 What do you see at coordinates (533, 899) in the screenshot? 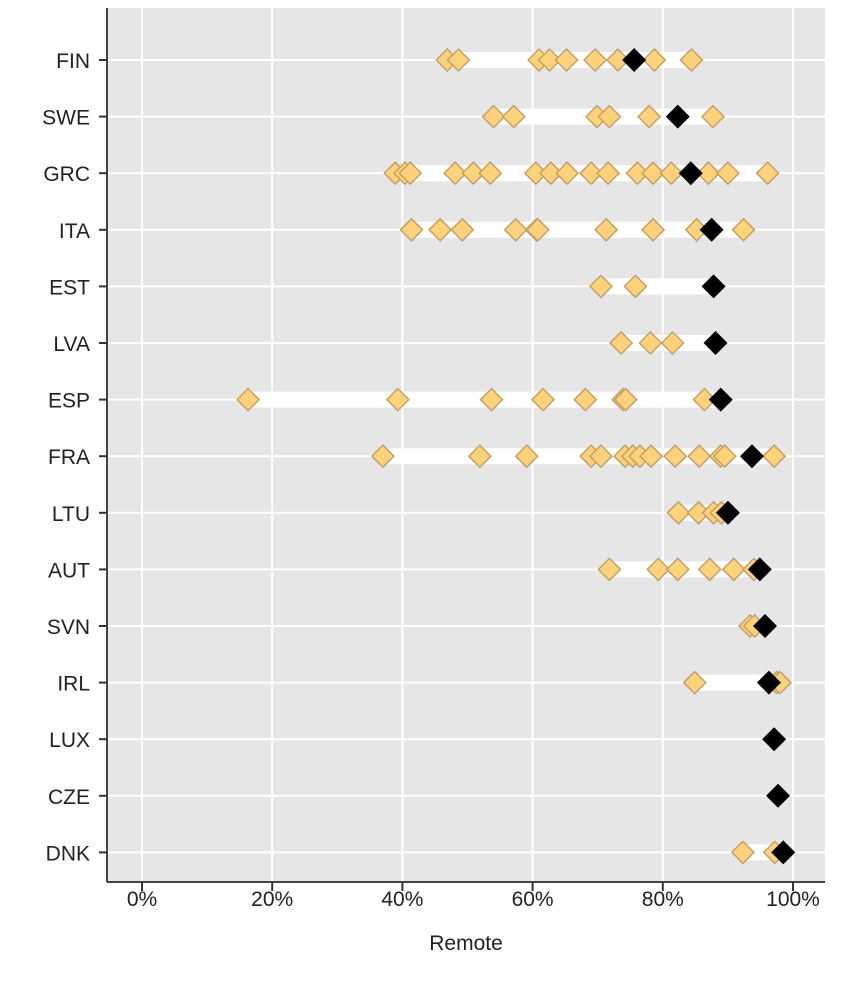
I see `x-tick-label: 60%` at bounding box center [533, 899].